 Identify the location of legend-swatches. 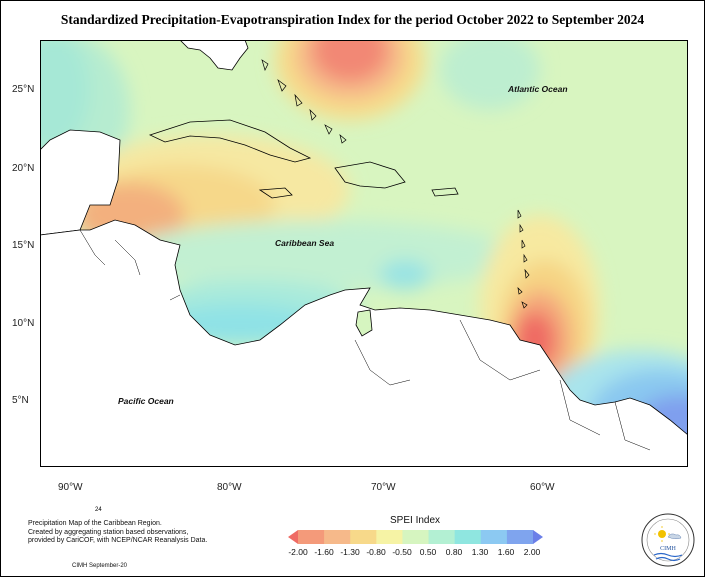
(415, 537).